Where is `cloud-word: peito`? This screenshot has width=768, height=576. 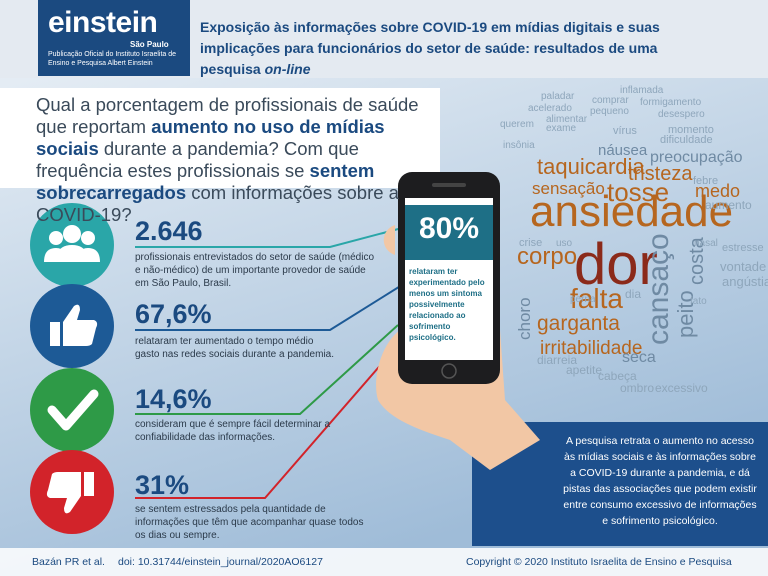
cloud-word: peito is located at coordinates (685, 314).